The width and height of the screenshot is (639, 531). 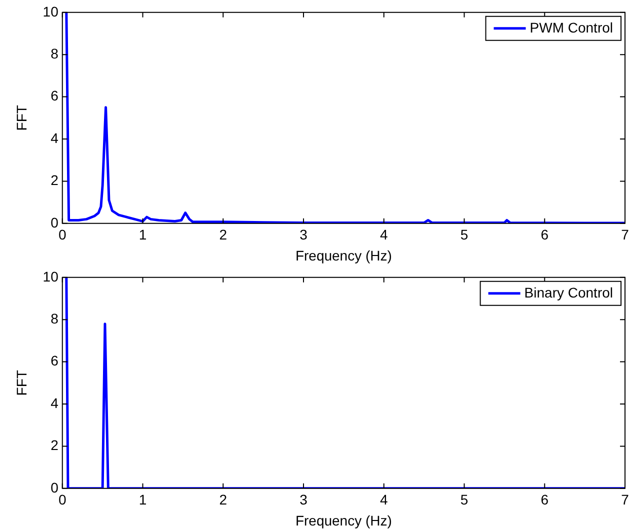 What do you see at coordinates (571, 27) in the screenshot?
I see `legend-label: PWM Control` at bounding box center [571, 27].